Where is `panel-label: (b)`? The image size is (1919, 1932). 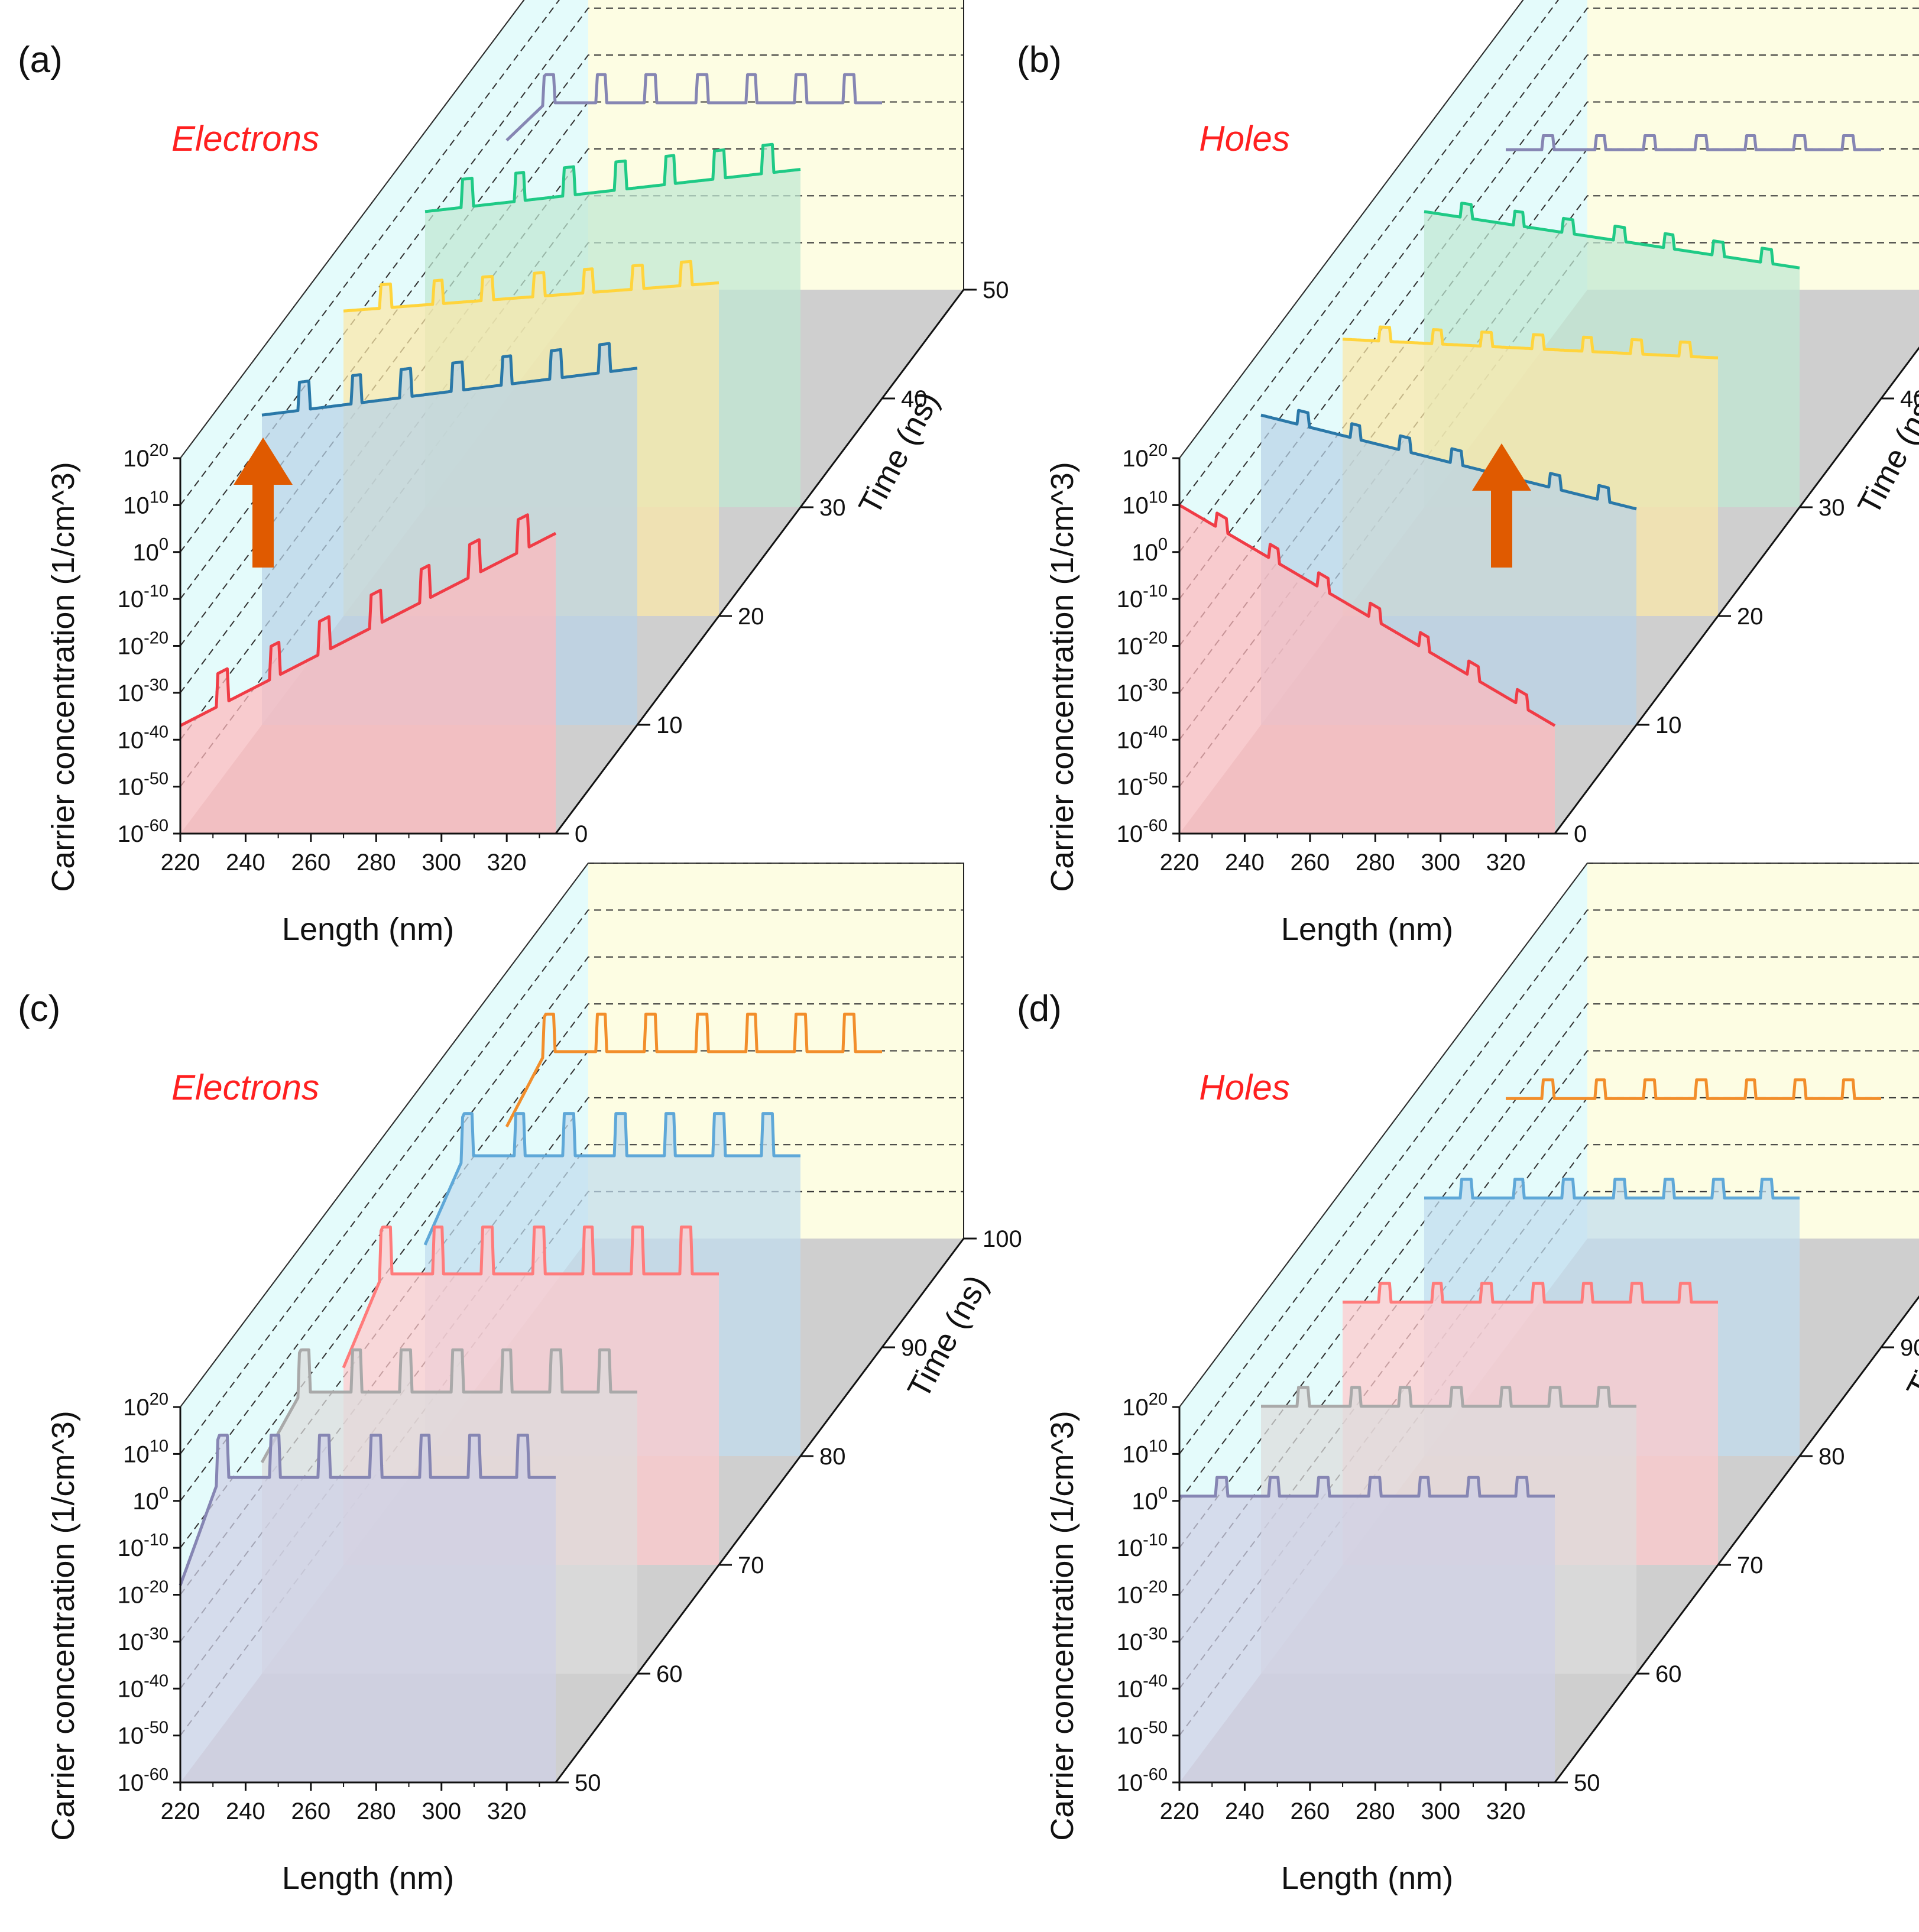
panel-label: (b) is located at coordinates (1039, 60).